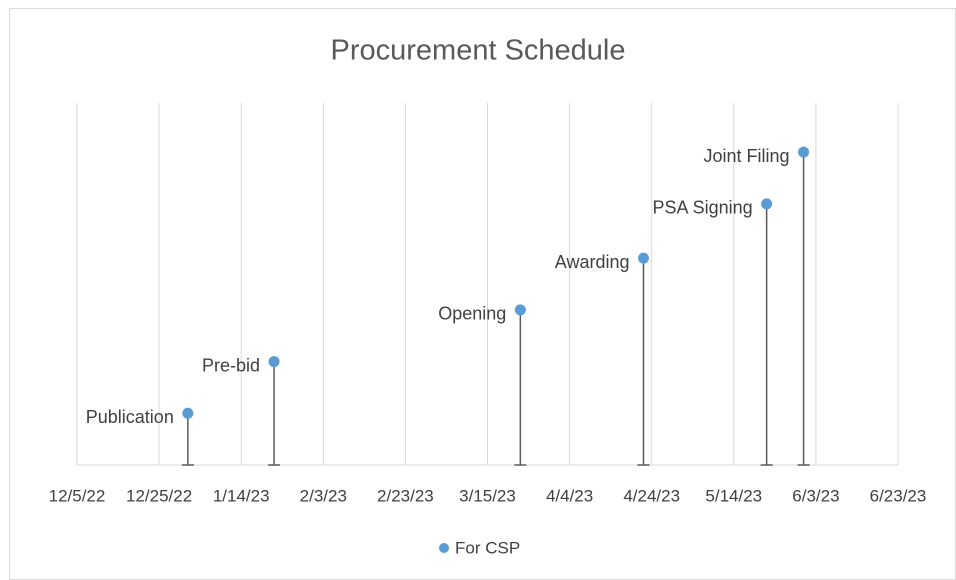  I want to click on x-tick-label: 5/14/23, so click(733, 495).